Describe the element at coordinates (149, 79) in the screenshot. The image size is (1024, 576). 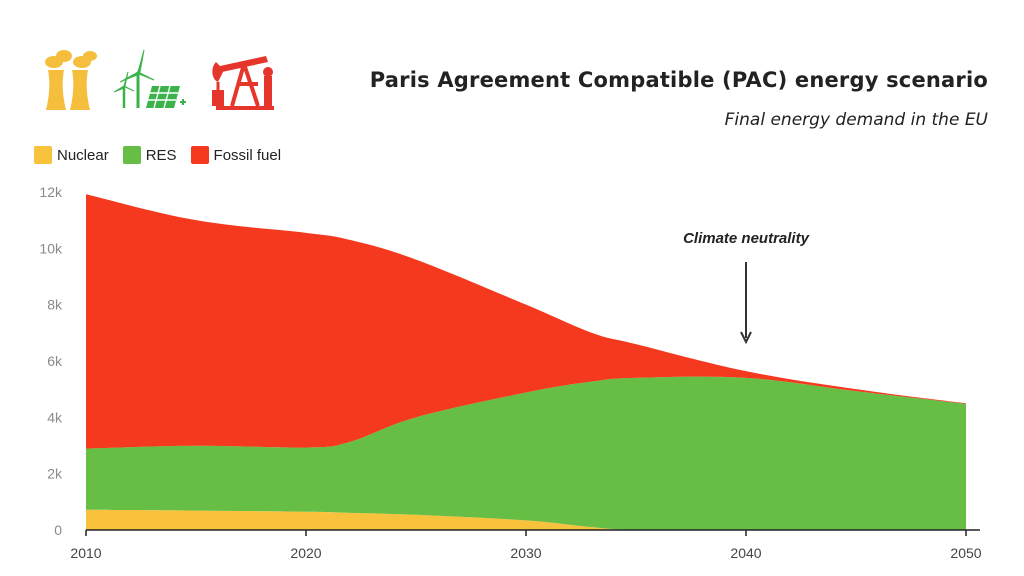
I see `wind-solar-icon` at that location.